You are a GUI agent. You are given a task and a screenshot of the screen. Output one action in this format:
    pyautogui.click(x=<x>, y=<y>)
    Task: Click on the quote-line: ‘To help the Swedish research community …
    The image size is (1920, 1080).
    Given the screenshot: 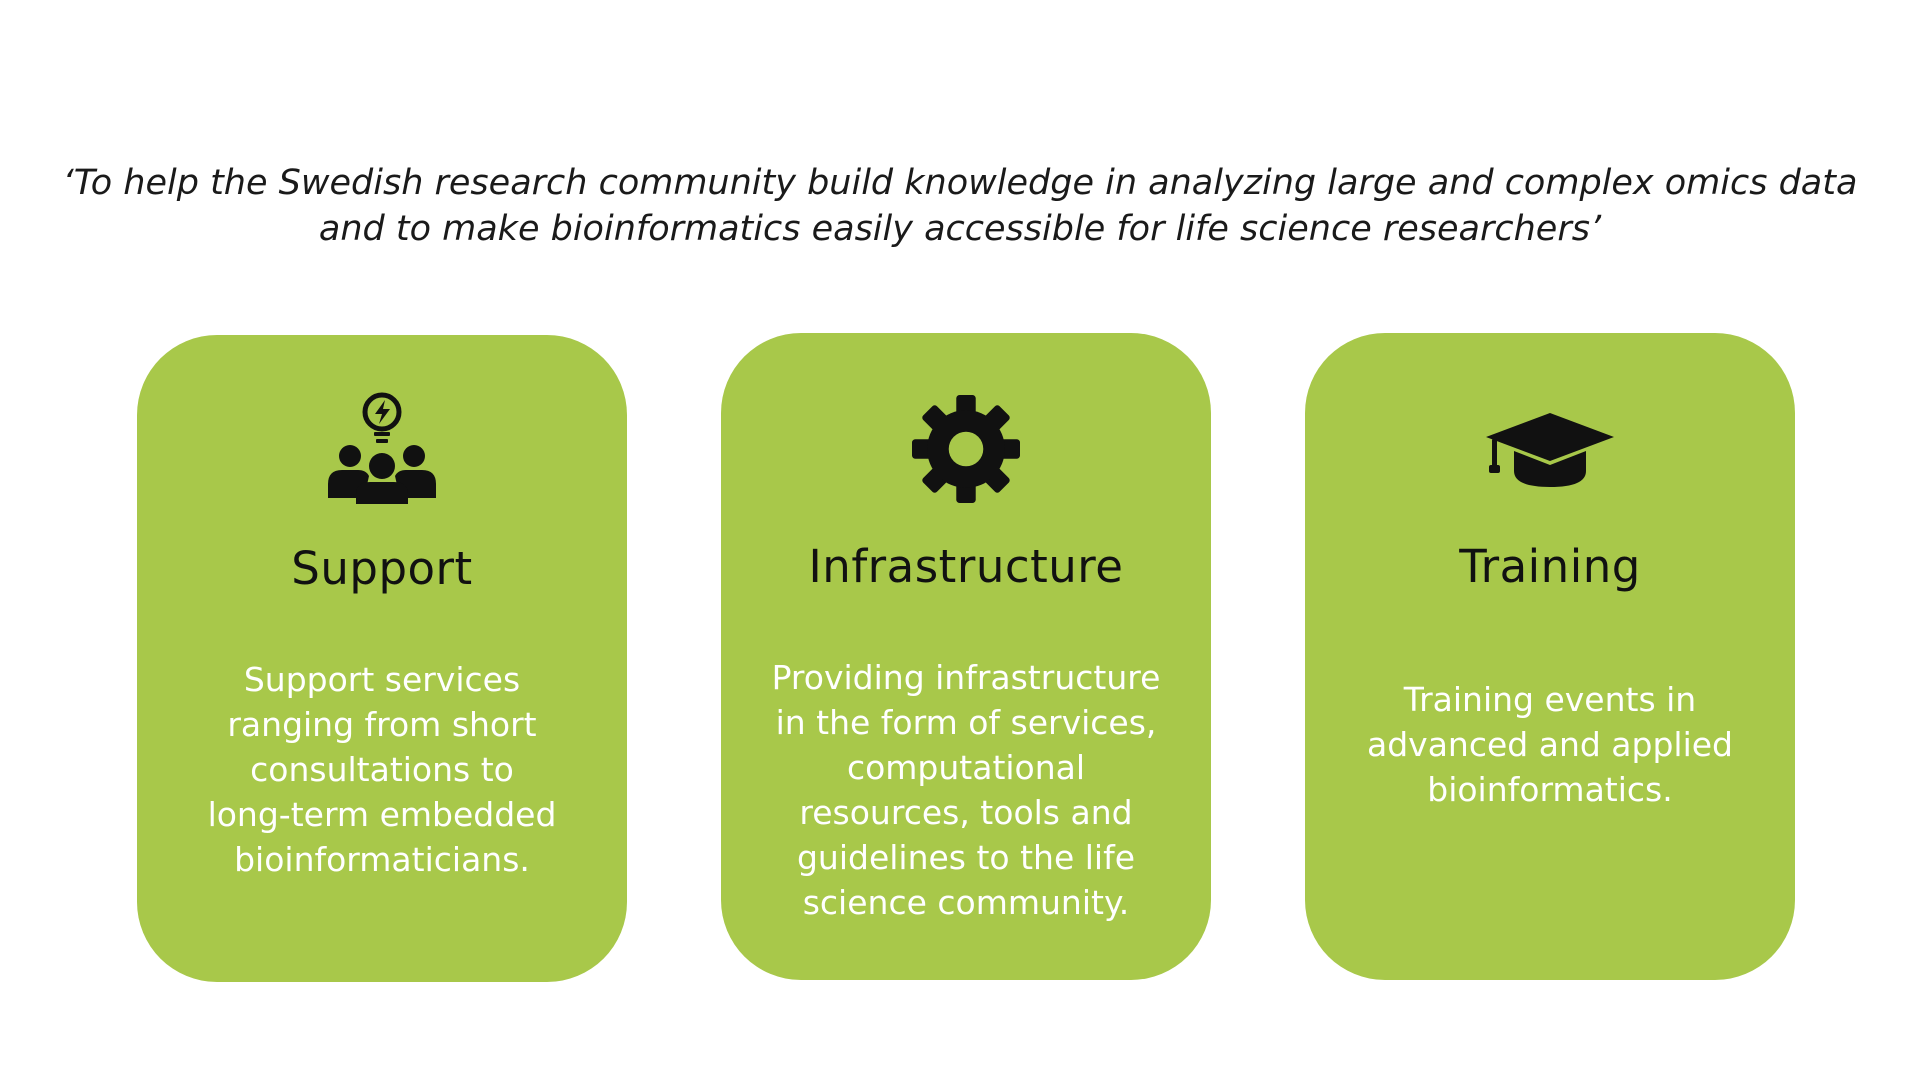 What is the action you would take?
    pyautogui.click(x=960, y=183)
    